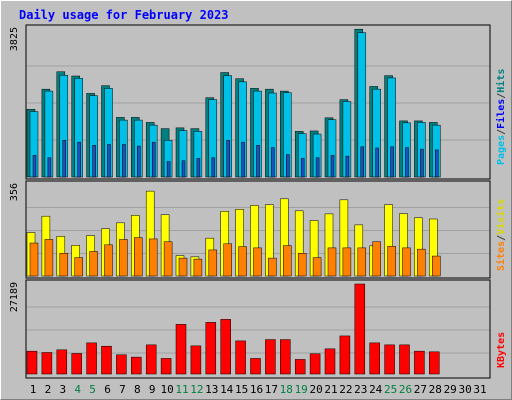 The width and height of the screenshot is (512, 400). I want to click on x-tick-label-day-18: 18, so click(286, 389).